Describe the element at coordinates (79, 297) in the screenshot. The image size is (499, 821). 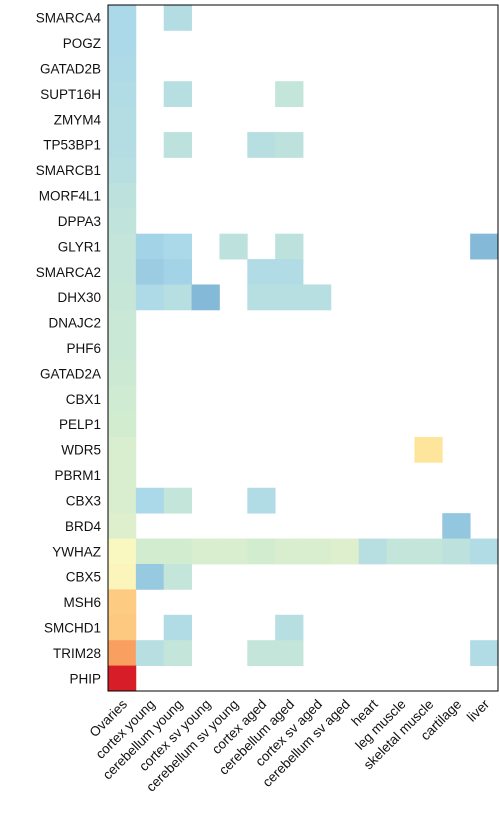
I see `row-label: DHX30` at that location.